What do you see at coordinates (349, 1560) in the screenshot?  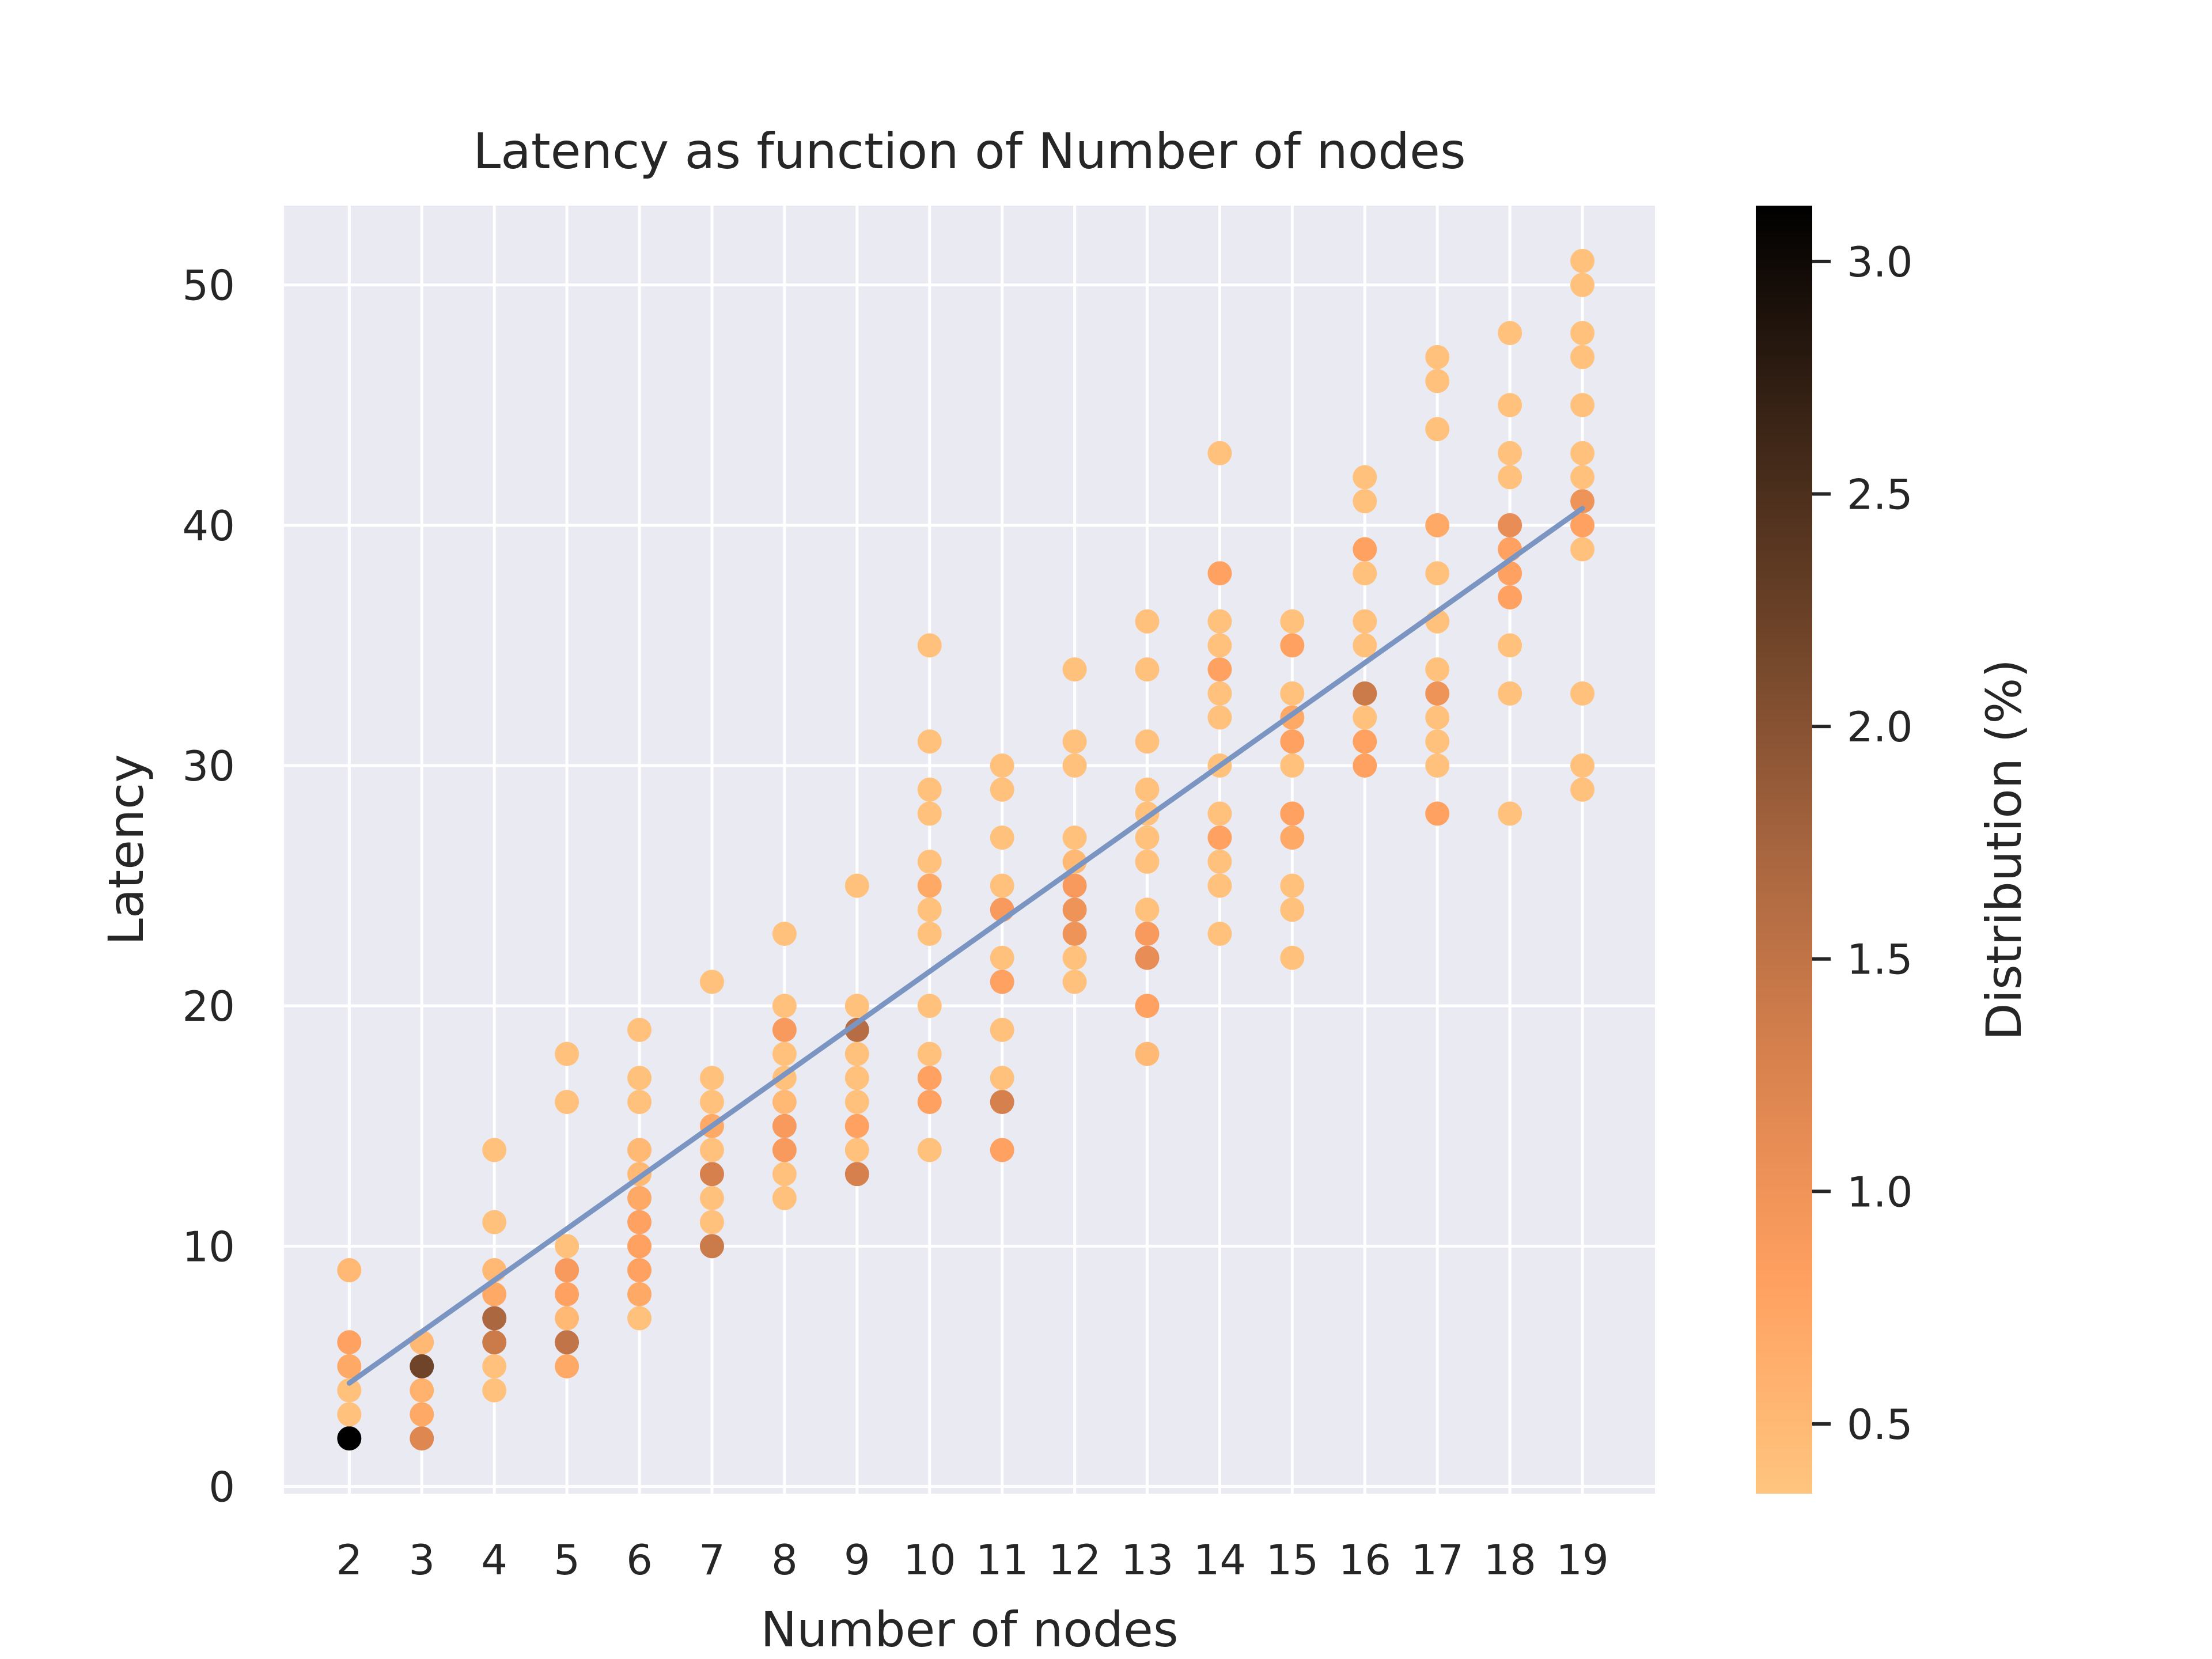 I see `x-tick-label: 2` at bounding box center [349, 1560].